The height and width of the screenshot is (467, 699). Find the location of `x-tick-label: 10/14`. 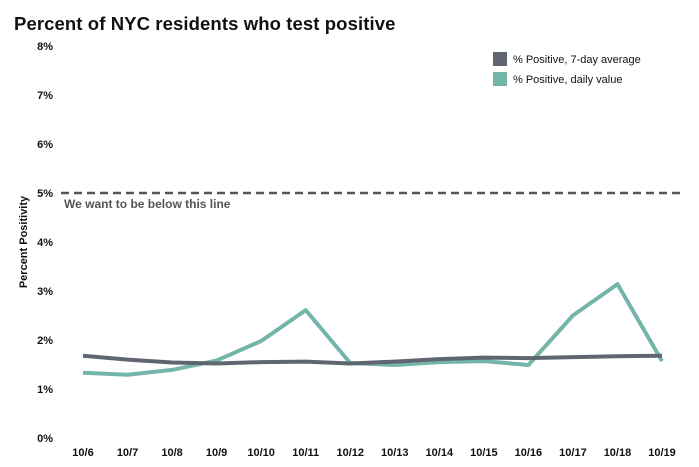

x-tick-label: 10/14 is located at coordinates (440, 453).